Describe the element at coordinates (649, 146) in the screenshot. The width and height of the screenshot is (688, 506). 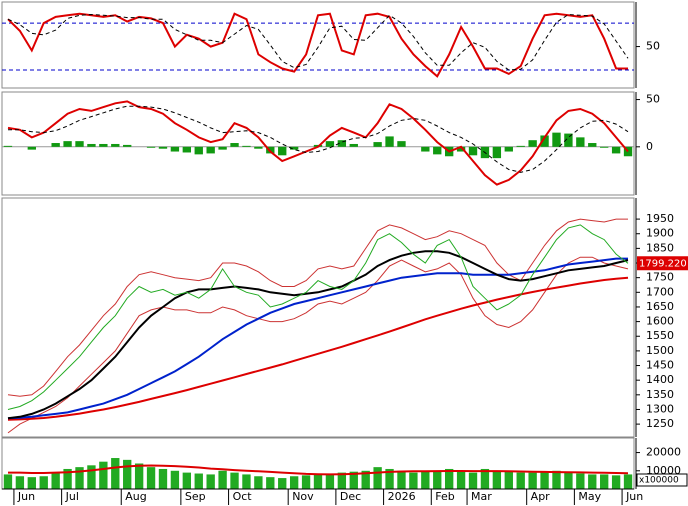
I see `y-tick-label: 0` at that location.